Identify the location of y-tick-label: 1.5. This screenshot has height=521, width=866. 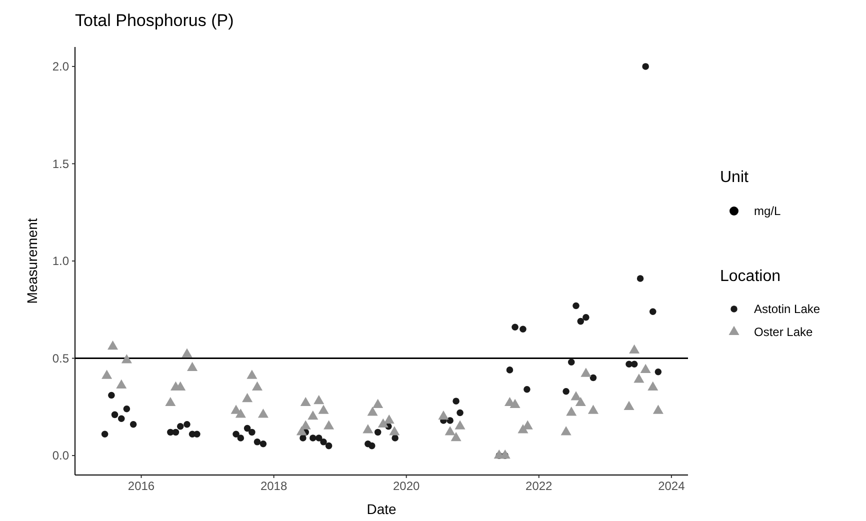
(61, 163).